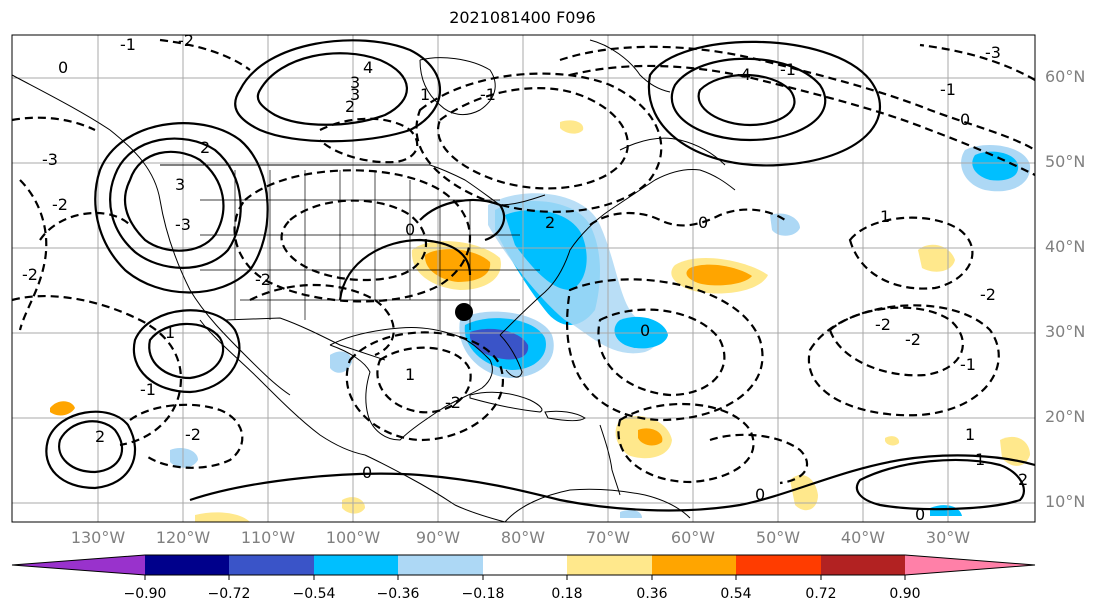 The height and width of the screenshot is (615, 1105). I want to click on lat-label: 30°N, so click(1065, 331).